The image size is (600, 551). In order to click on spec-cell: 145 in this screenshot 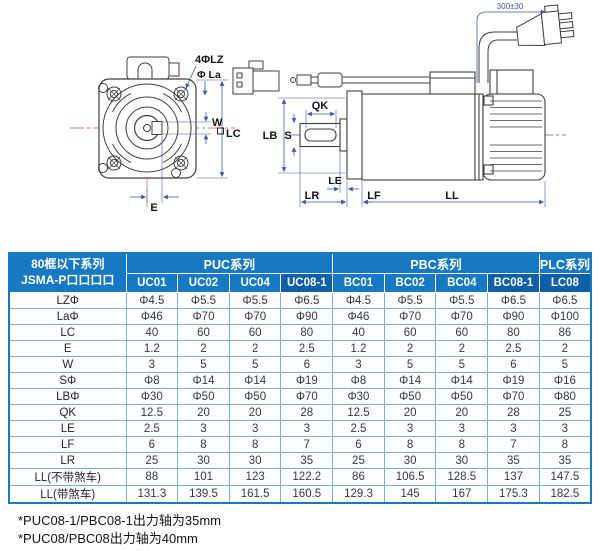, I will do `click(410, 494)`.